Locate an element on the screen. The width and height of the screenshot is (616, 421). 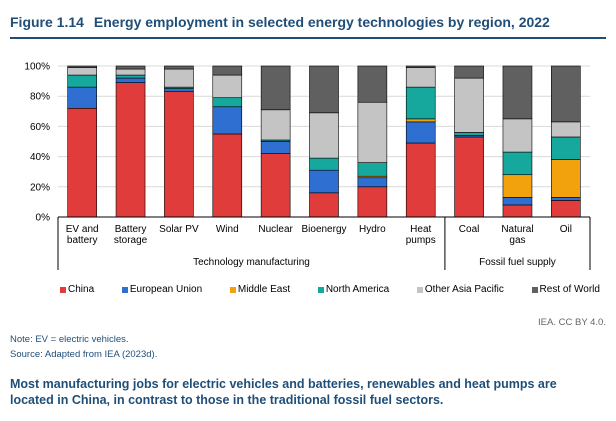
y-tick-label: 40% is located at coordinates (40, 157).